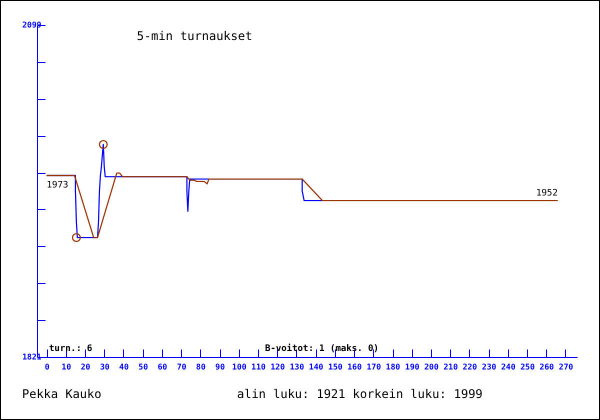 The width and height of the screenshot is (600, 420). I want to click on x-tick-label: 0, so click(47, 367).